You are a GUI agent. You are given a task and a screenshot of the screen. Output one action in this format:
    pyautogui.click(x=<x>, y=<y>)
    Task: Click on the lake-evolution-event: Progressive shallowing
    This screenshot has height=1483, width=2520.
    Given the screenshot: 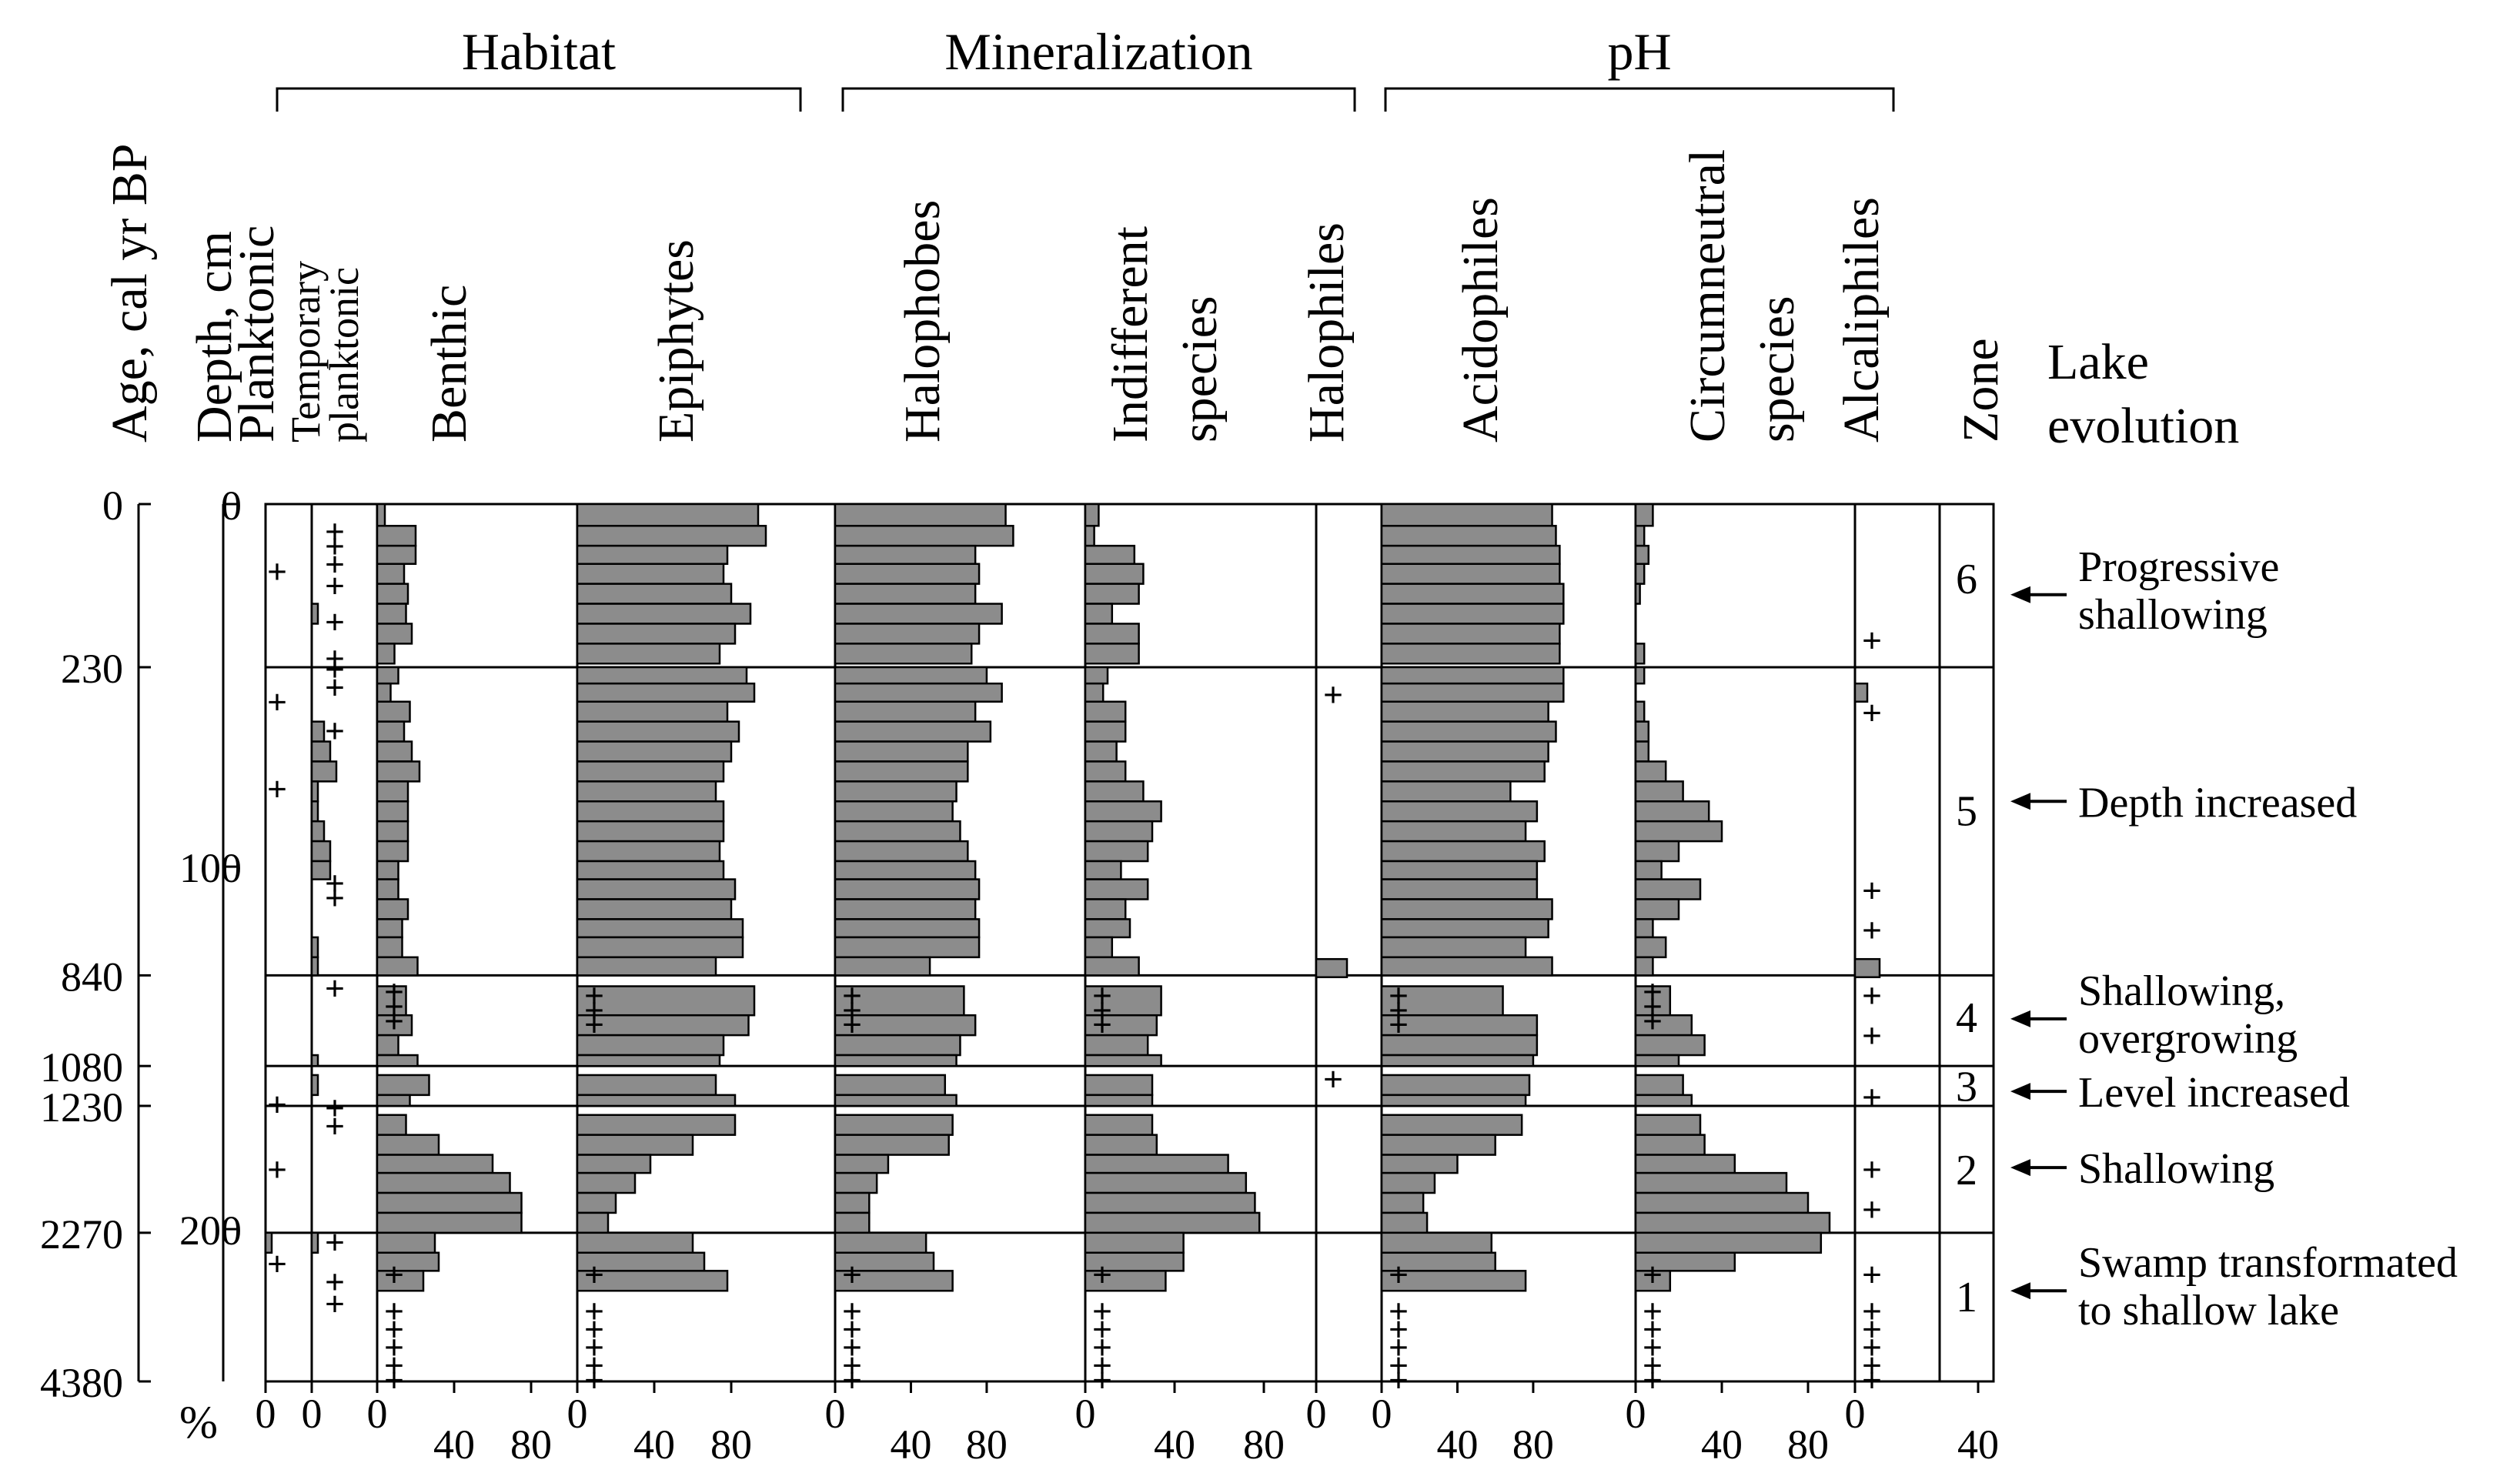 What is the action you would take?
    pyautogui.click(x=2178, y=591)
    